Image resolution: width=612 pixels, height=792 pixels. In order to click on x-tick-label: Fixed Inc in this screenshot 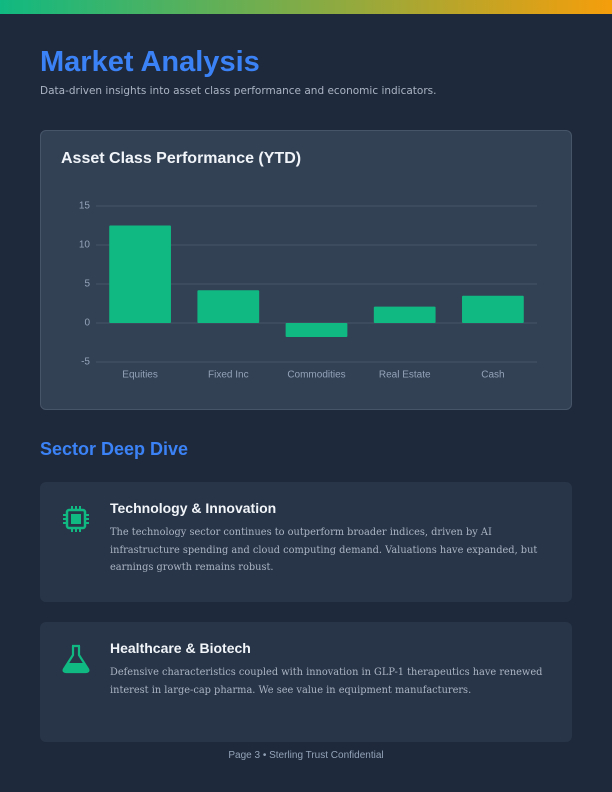, I will do `click(228, 375)`.